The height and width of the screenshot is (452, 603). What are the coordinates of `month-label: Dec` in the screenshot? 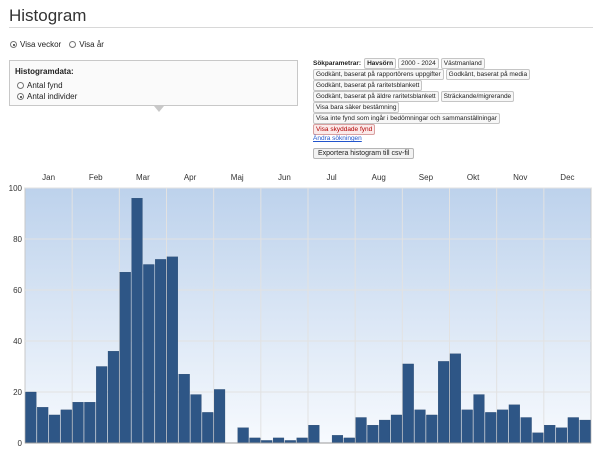 It's located at (567, 177).